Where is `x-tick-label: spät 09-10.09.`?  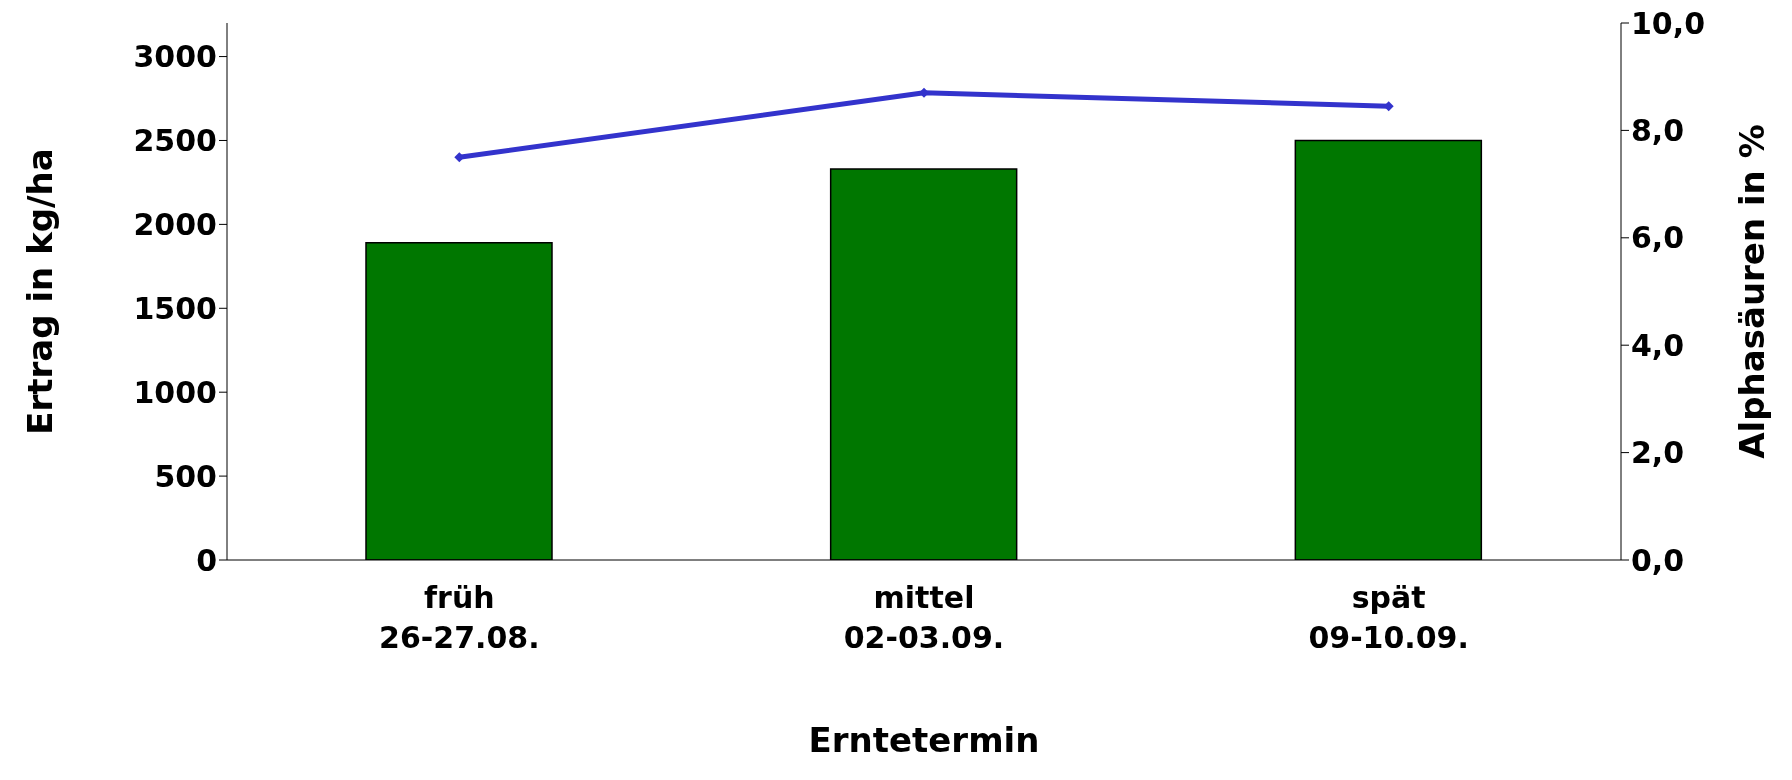
x-tick-label: spät 09-10.09. is located at coordinates (1388, 617).